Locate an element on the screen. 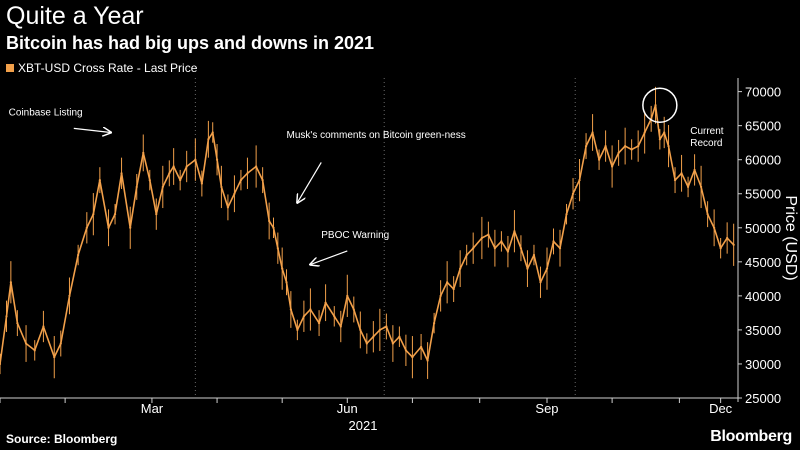 This screenshot has width=800, height=450. x-tick-label: Jun is located at coordinates (347, 408).